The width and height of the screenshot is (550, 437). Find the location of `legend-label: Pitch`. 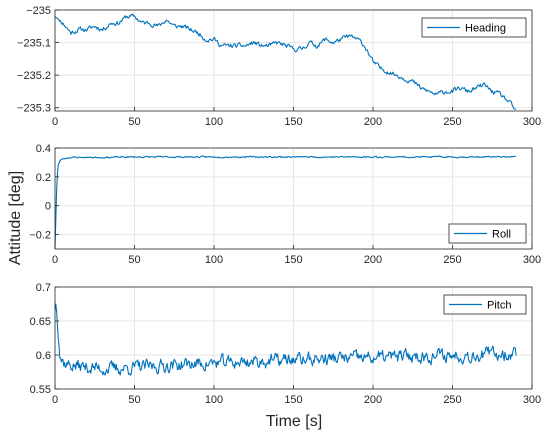

legend-label: Pitch is located at coordinates (499, 306).